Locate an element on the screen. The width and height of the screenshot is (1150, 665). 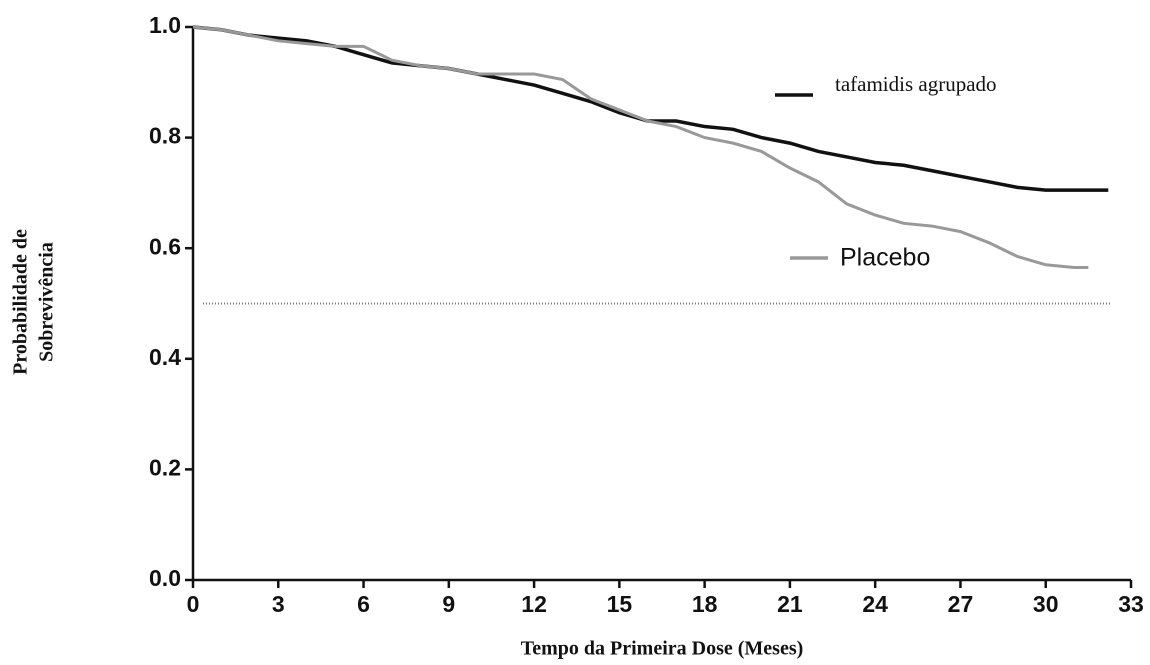
x-tick-label: 18 is located at coordinates (705, 604).